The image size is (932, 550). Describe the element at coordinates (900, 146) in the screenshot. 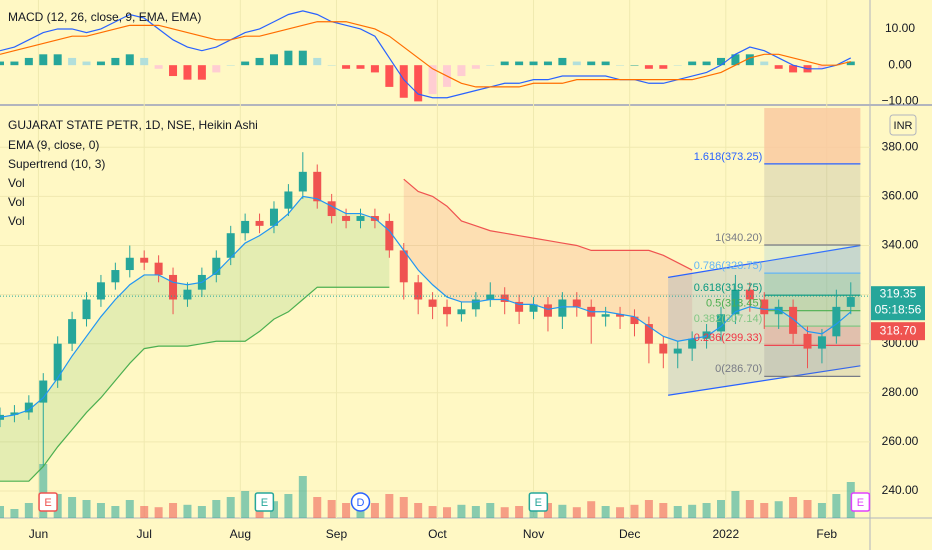

I see `y-tick-label: 380.00` at that location.